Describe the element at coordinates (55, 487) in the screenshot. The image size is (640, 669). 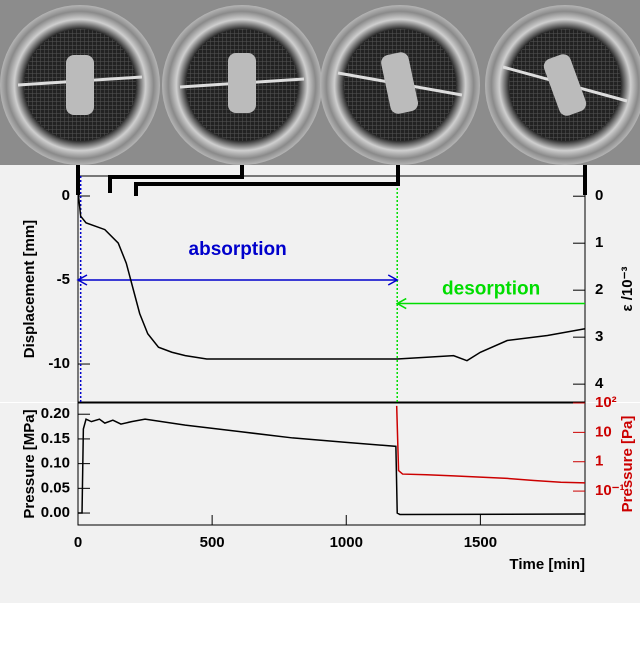
I see `y-tick-label: 0.05` at that location.